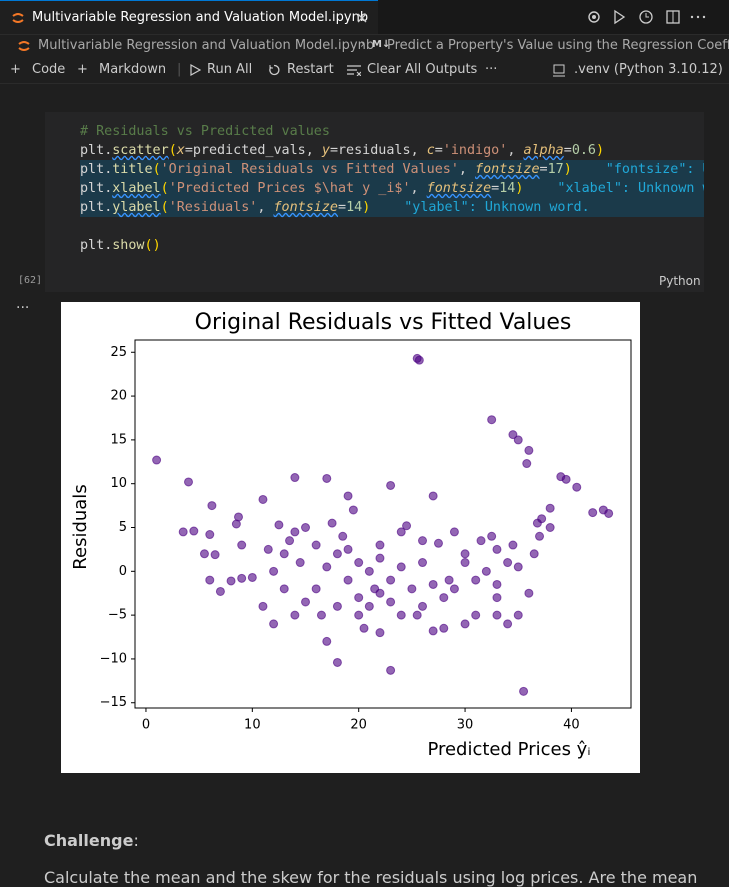 The width and height of the screenshot is (729, 887). I want to click on x-tick-label: 10, so click(252, 725).